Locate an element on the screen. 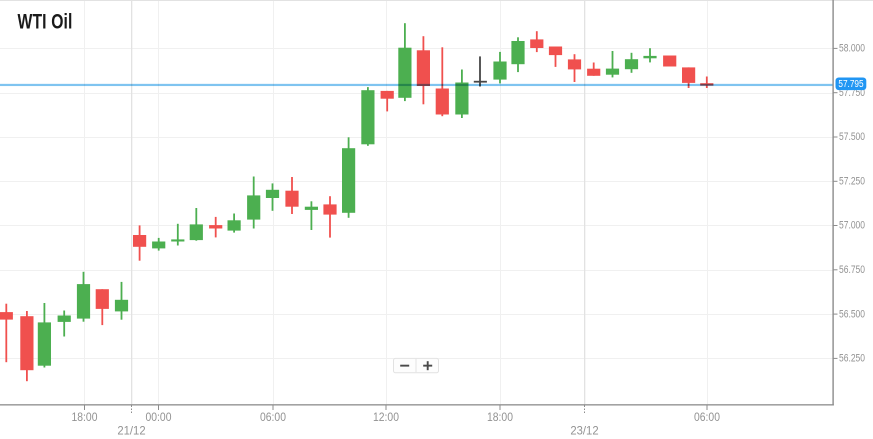 The width and height of the screenshot is (873, 439). svg-text: 12:00 is located at coordinates (386, 417).